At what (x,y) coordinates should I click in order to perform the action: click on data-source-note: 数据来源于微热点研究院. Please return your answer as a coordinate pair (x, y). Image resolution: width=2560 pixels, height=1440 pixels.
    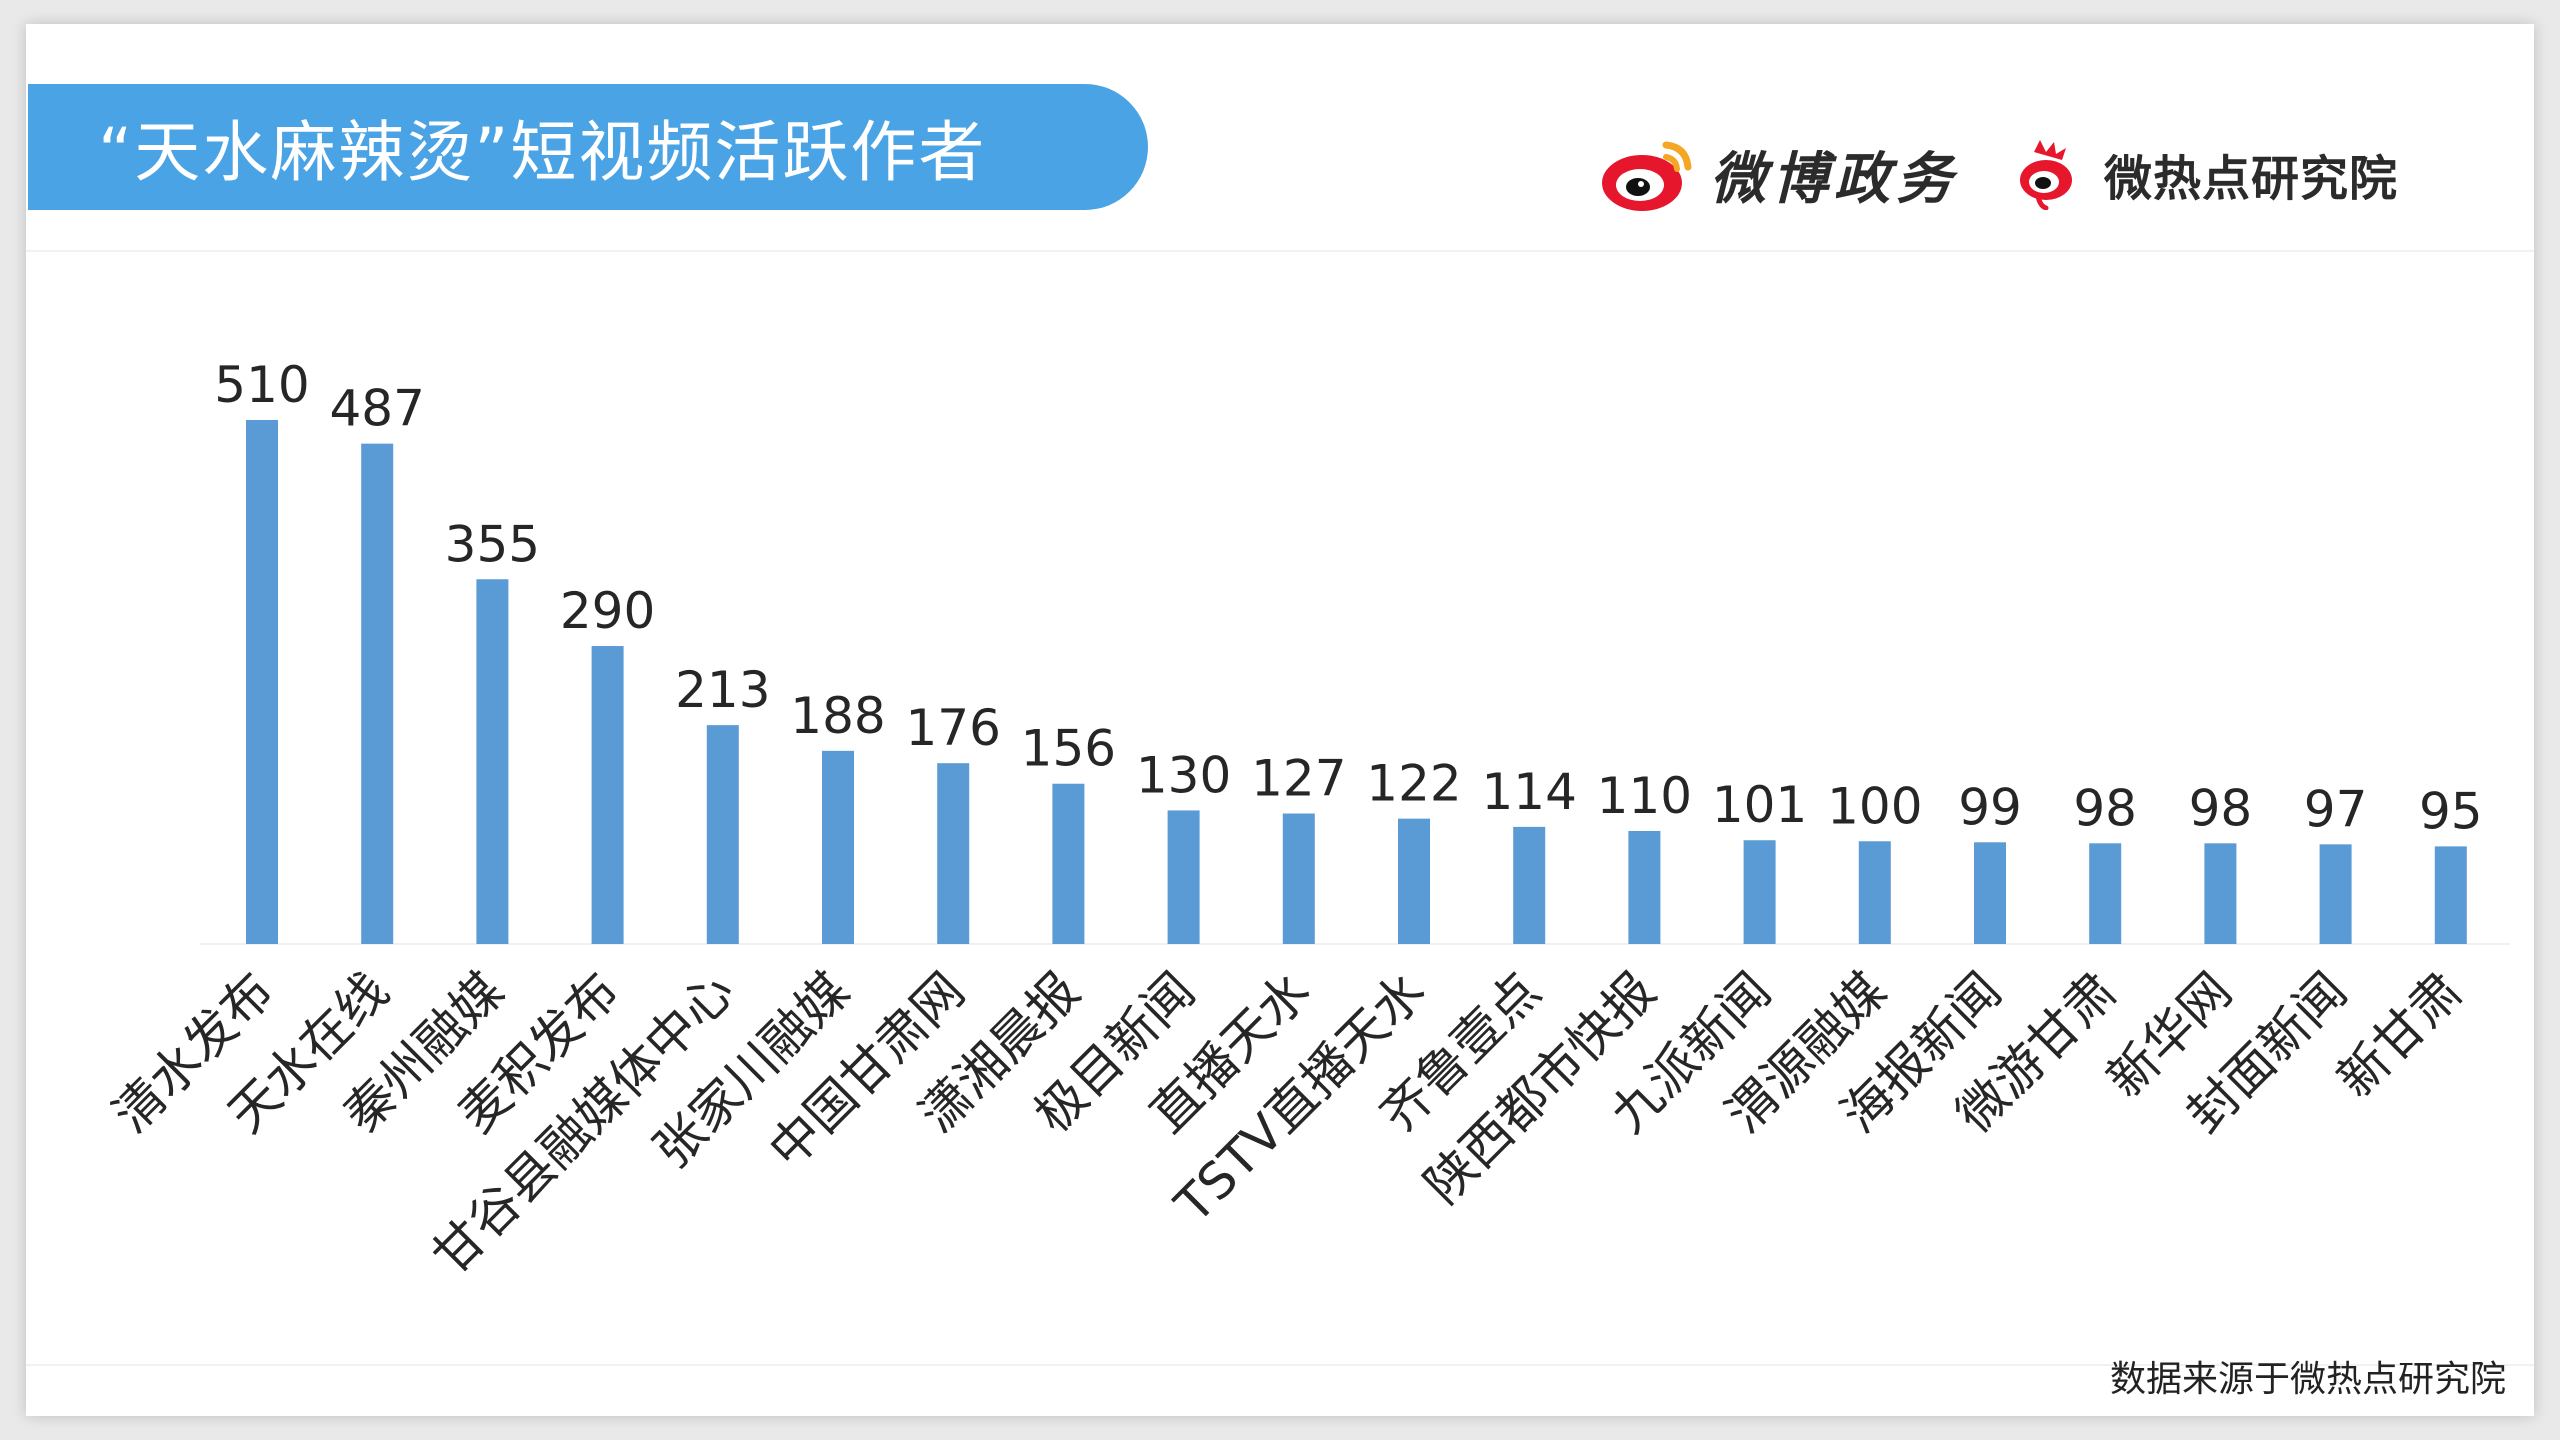
    Looking at the image, I should click on (2307, 1379).